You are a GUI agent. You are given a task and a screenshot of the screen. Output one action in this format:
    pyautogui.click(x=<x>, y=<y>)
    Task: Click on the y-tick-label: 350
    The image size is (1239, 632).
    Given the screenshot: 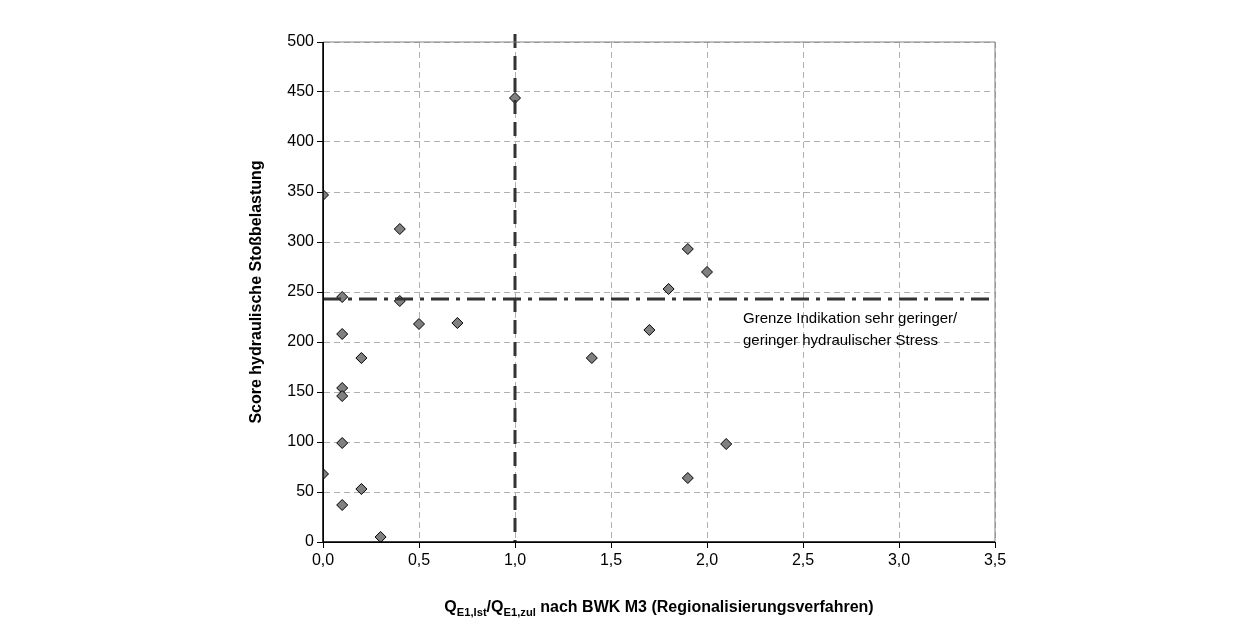 What is the action you would take?
    pyautogui.click(x=301, y=191)
    